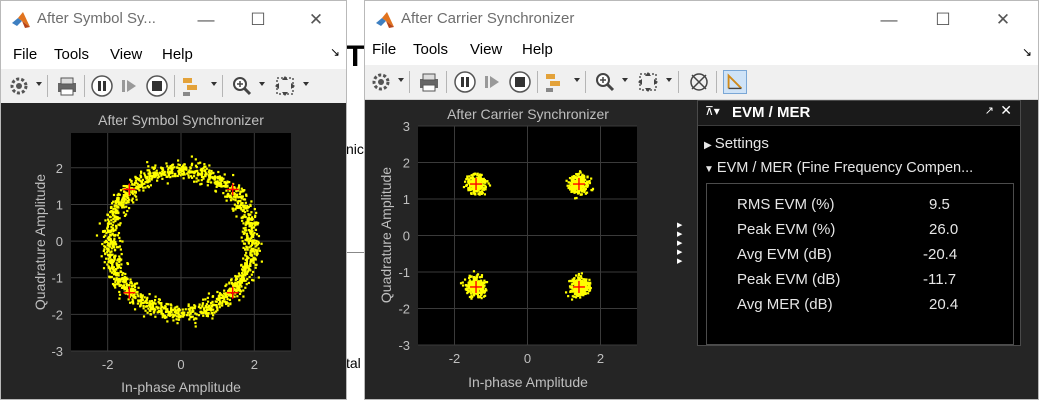  Describe the element at coordinates (735, 82) in the screenshot. I see `evm-measurement-icon` at that location.